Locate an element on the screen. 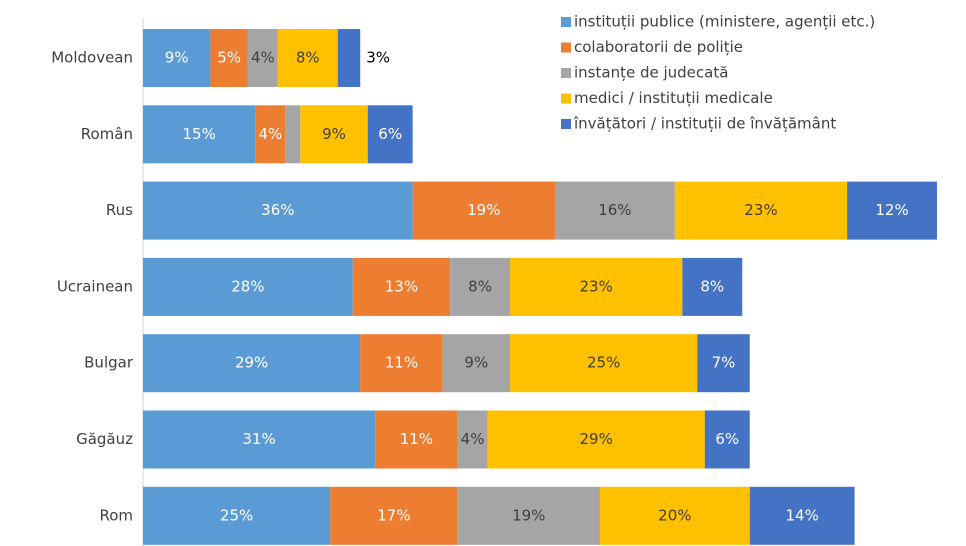 The image size is (966, 546). data-label: 15% is located at coordinates (199, 134).